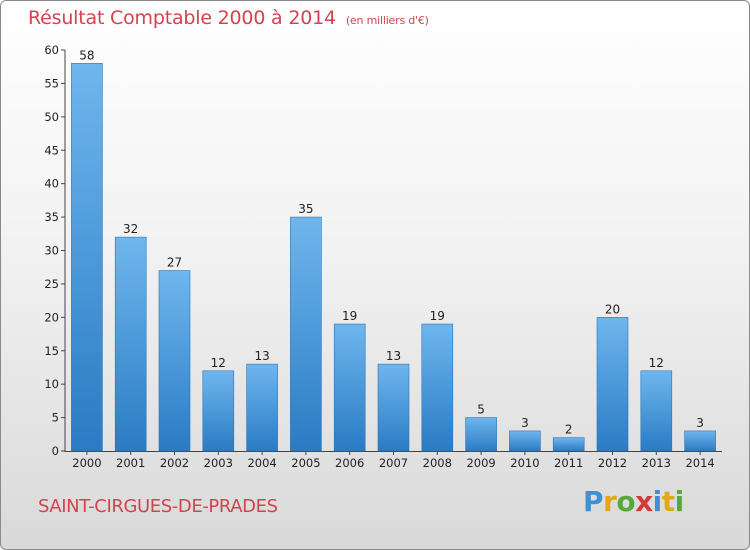 The width and height of the screenshot is (750, 550). What do you see at coordinates (55, 418) in the screenshot?
I see `y-tick-label: 5` at bounding box center [55, 418].